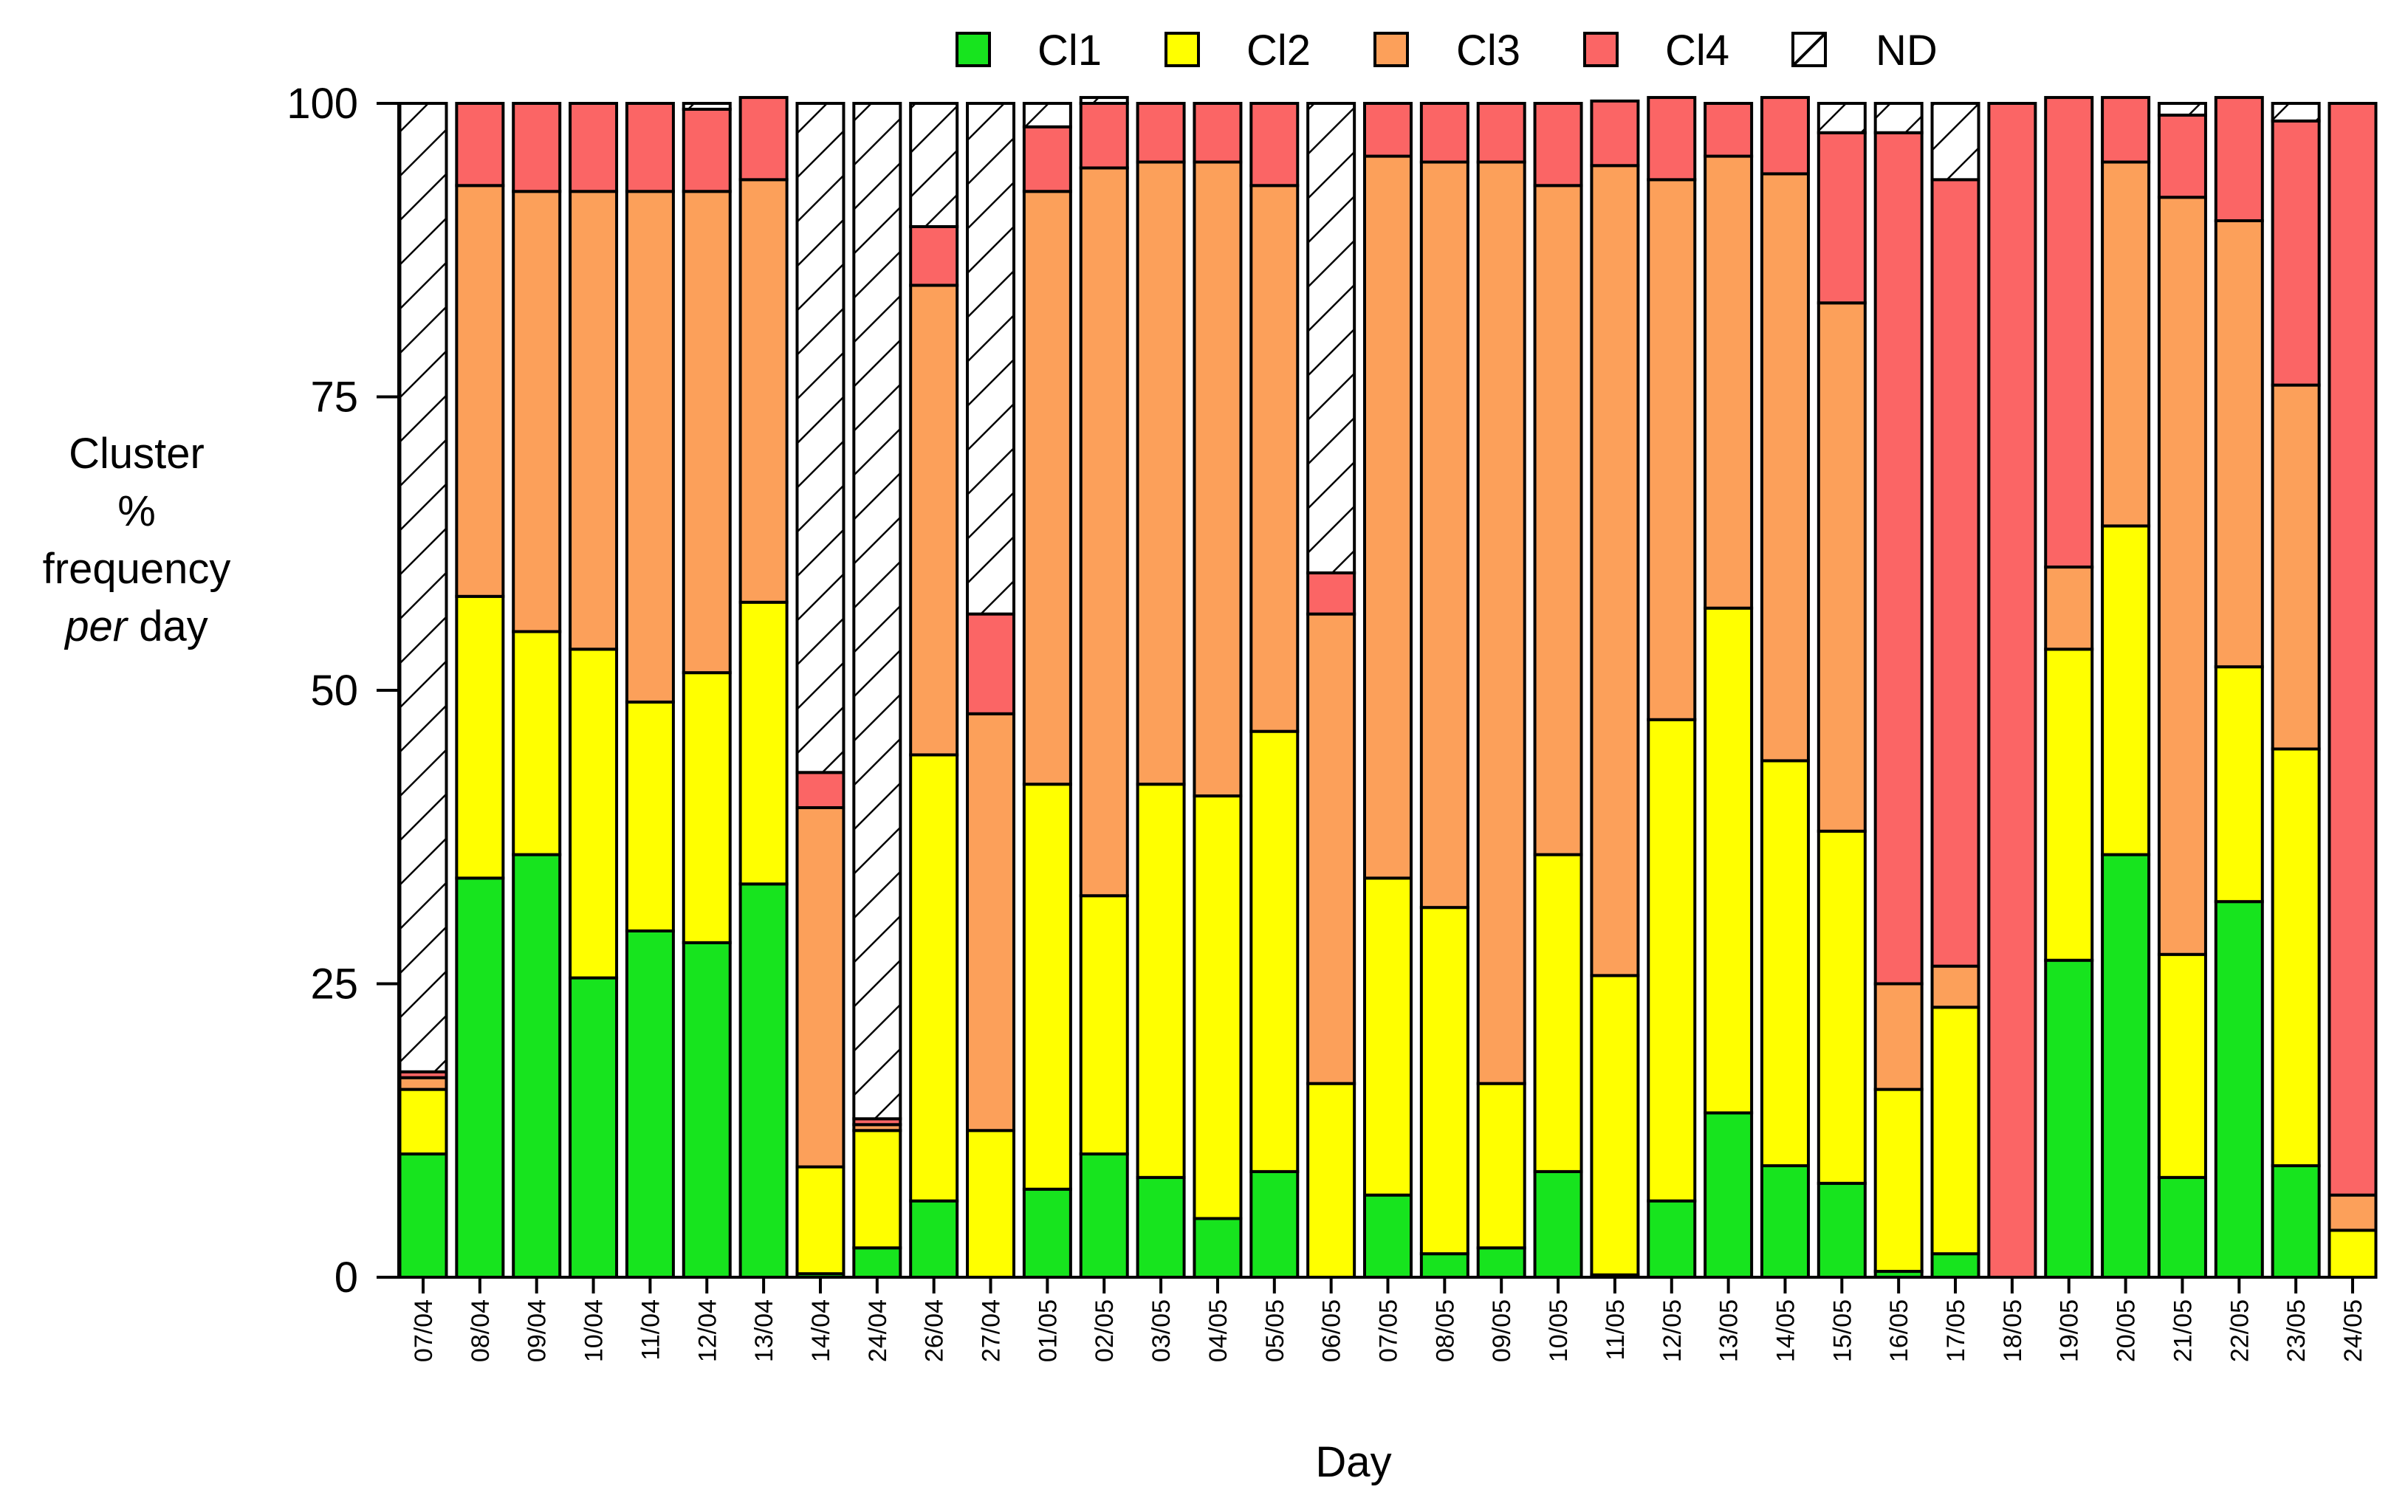 The height and width of the screenshot is (1512, 2408). What do you see at coordinates (1729, 1330) in the screenshot?
I see `x-tick-label: 13/05` at bounding box center [1729, 1330].